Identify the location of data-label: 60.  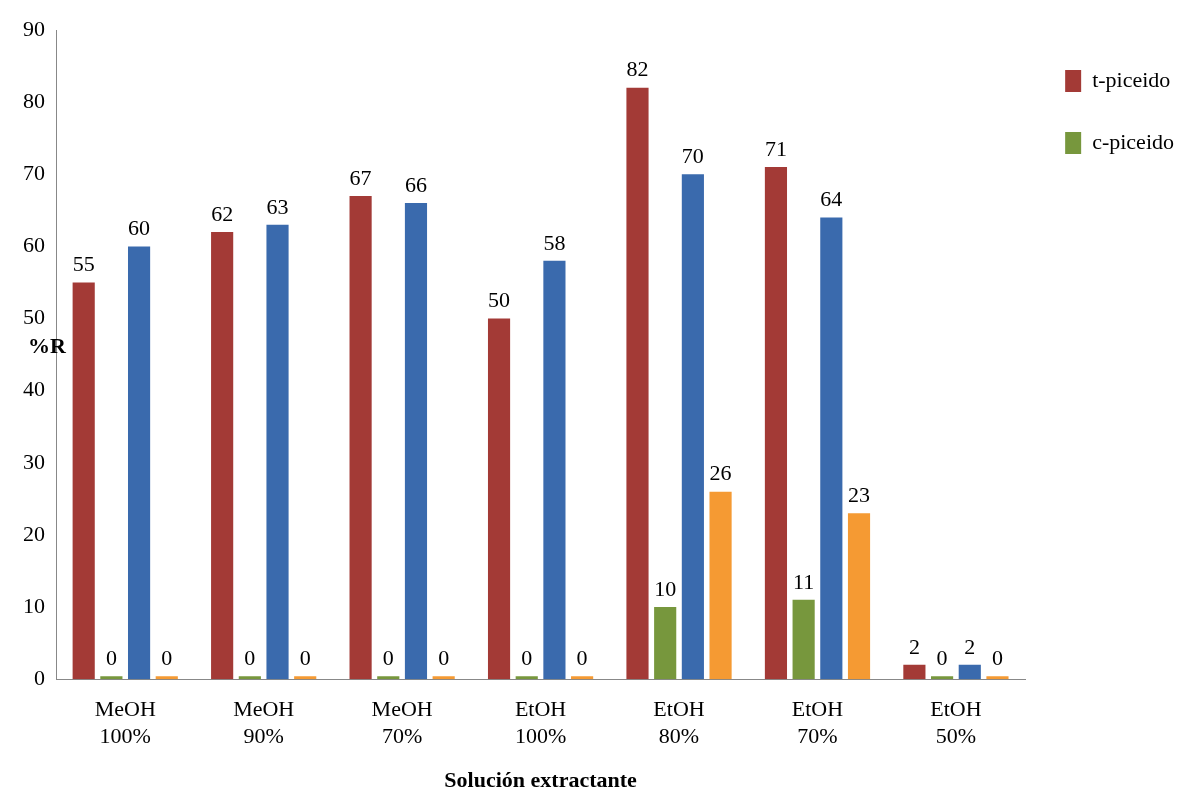
(139, 228).